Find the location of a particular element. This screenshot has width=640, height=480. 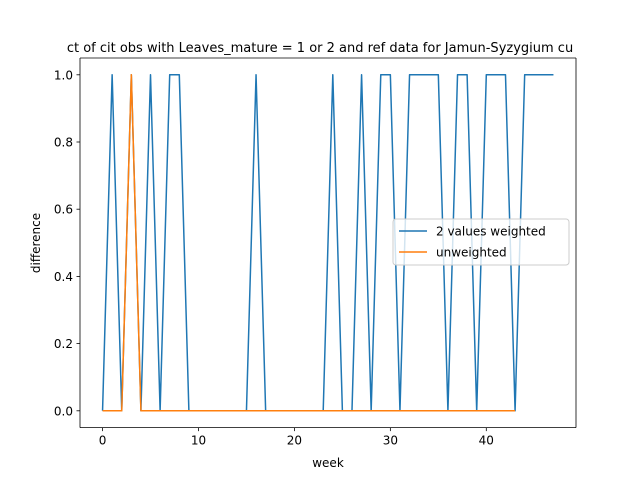

x-tick-label: 40 is located at coordinates (486, 441).